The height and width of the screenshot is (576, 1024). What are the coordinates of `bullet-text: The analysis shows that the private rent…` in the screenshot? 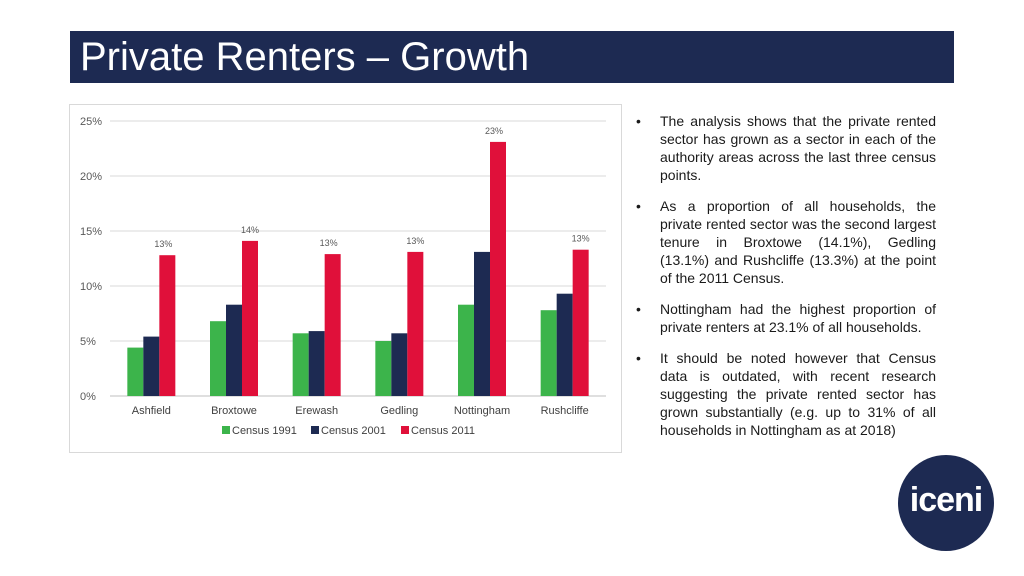 It's located at (798, 148).